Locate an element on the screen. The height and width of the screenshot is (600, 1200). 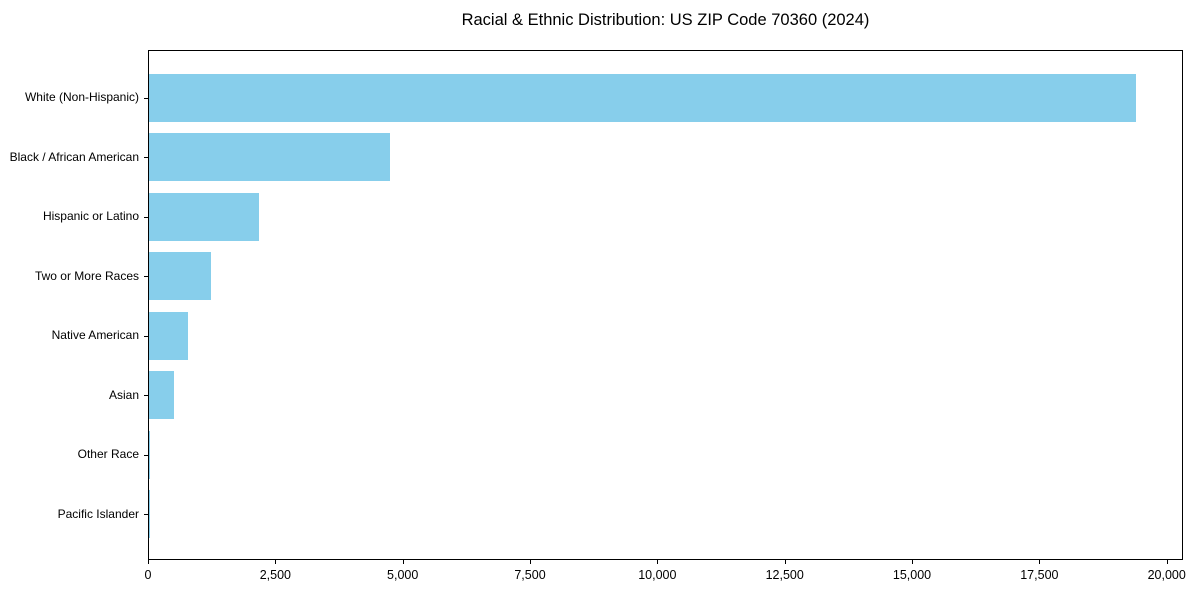
x-tick-label: 7,500 is located at coordinates (530, 575).